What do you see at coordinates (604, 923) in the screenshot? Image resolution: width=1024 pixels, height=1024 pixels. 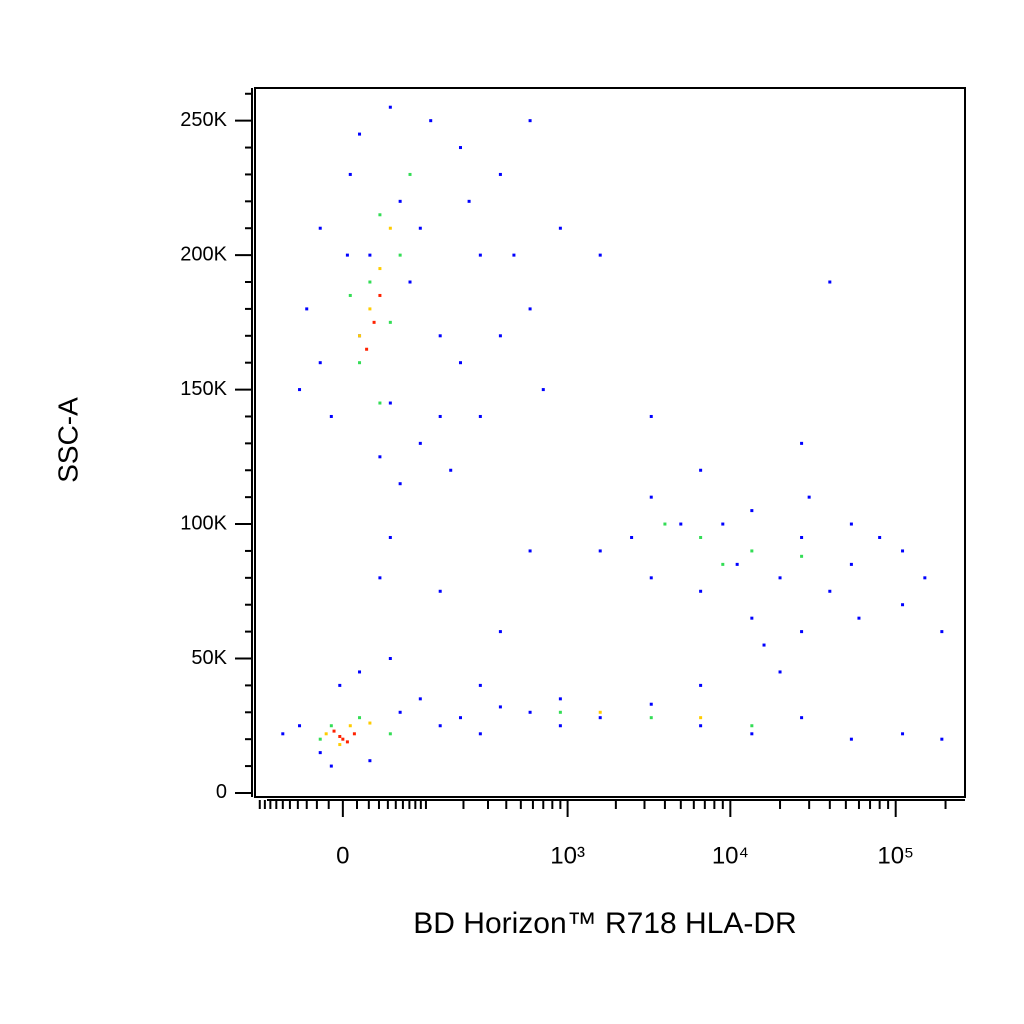 I see `x-axis-label: BD Horizon™ R718 HLA-DR` at bounding box center [604, 923].